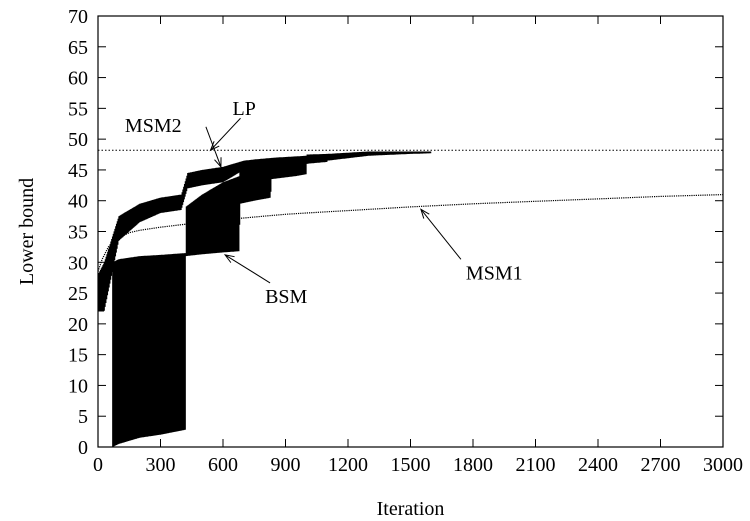 This screenshot has width=750, height=521. I want to click on y-tick-label: 55, so click(78, 109).